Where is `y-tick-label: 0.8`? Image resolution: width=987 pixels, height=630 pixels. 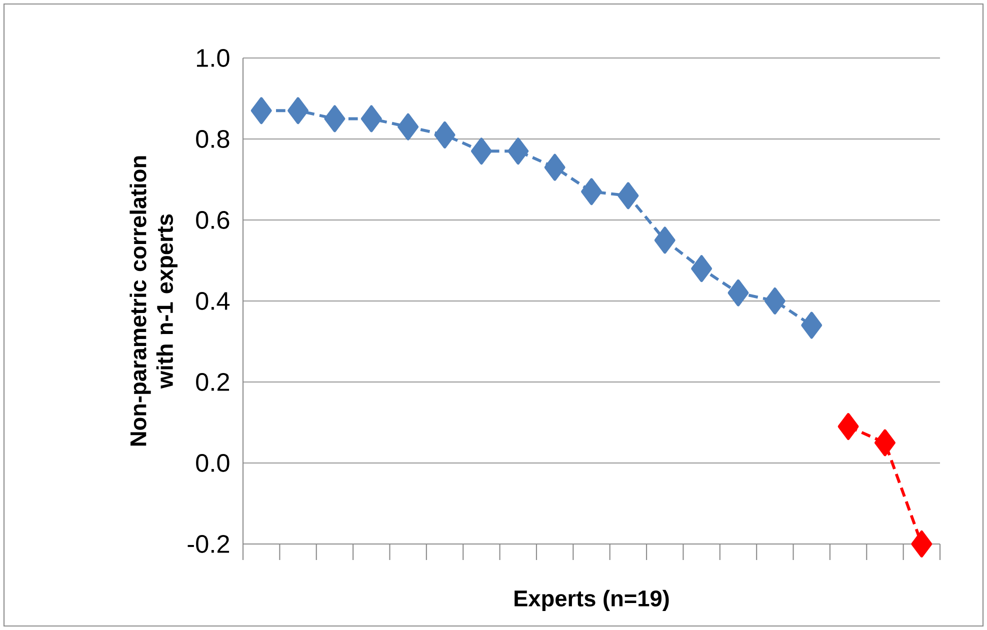 y-tick-label: 0.8 is located at coordinates (213, 139).